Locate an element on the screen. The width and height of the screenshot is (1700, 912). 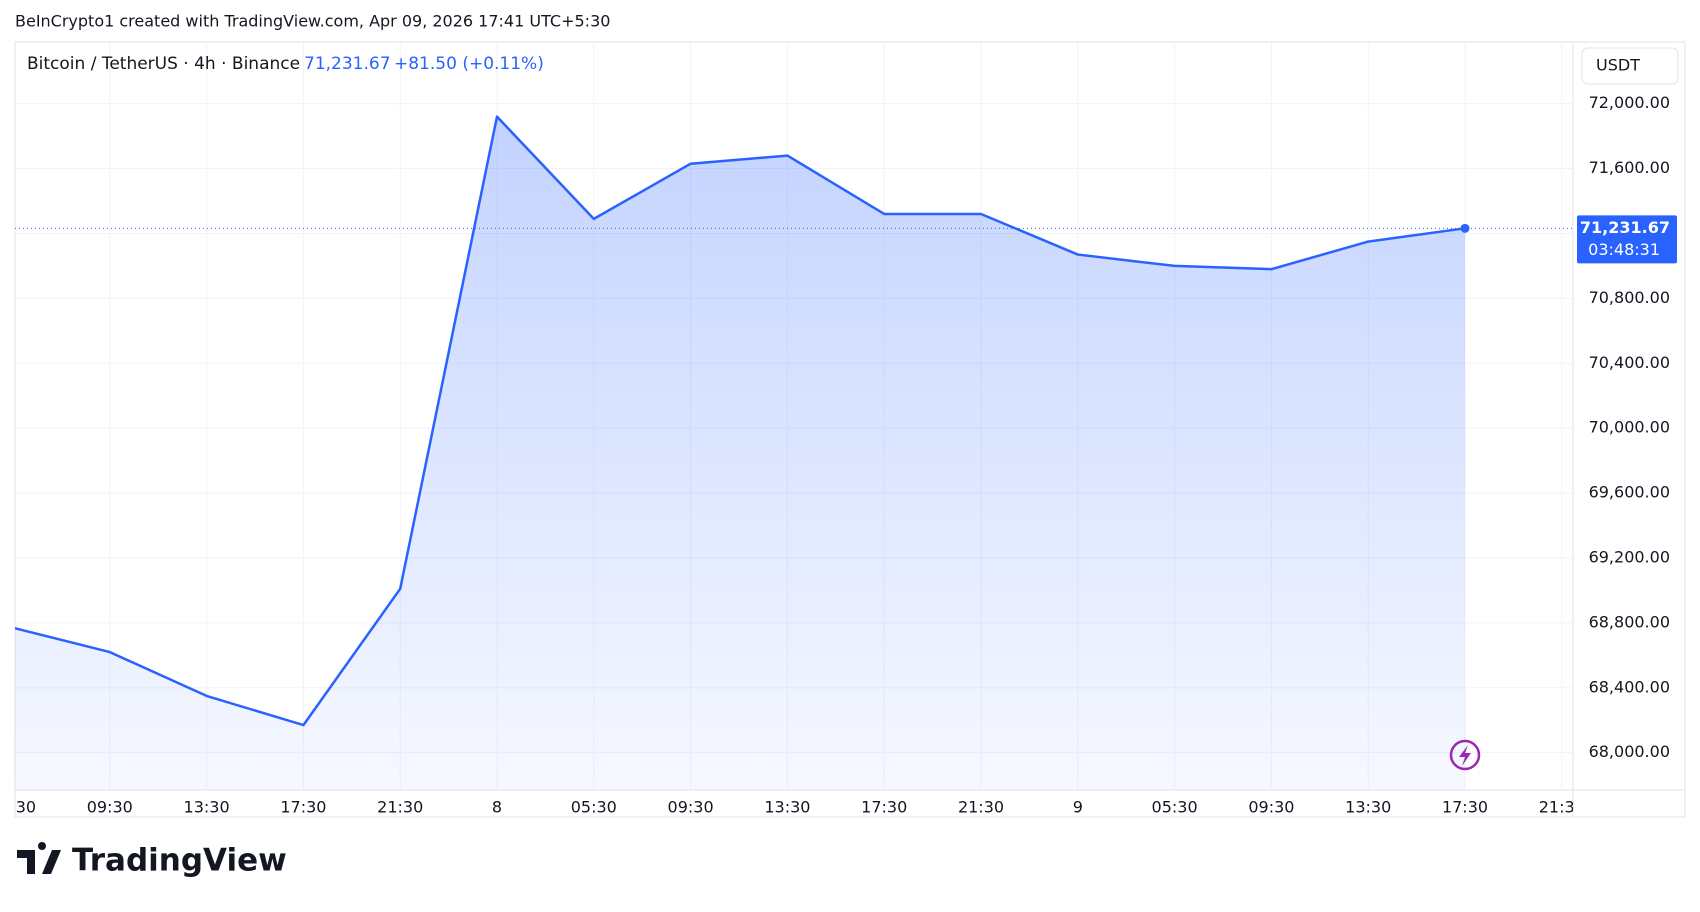
countdown: 03:48:31 is located at coordinates (1624, 249).